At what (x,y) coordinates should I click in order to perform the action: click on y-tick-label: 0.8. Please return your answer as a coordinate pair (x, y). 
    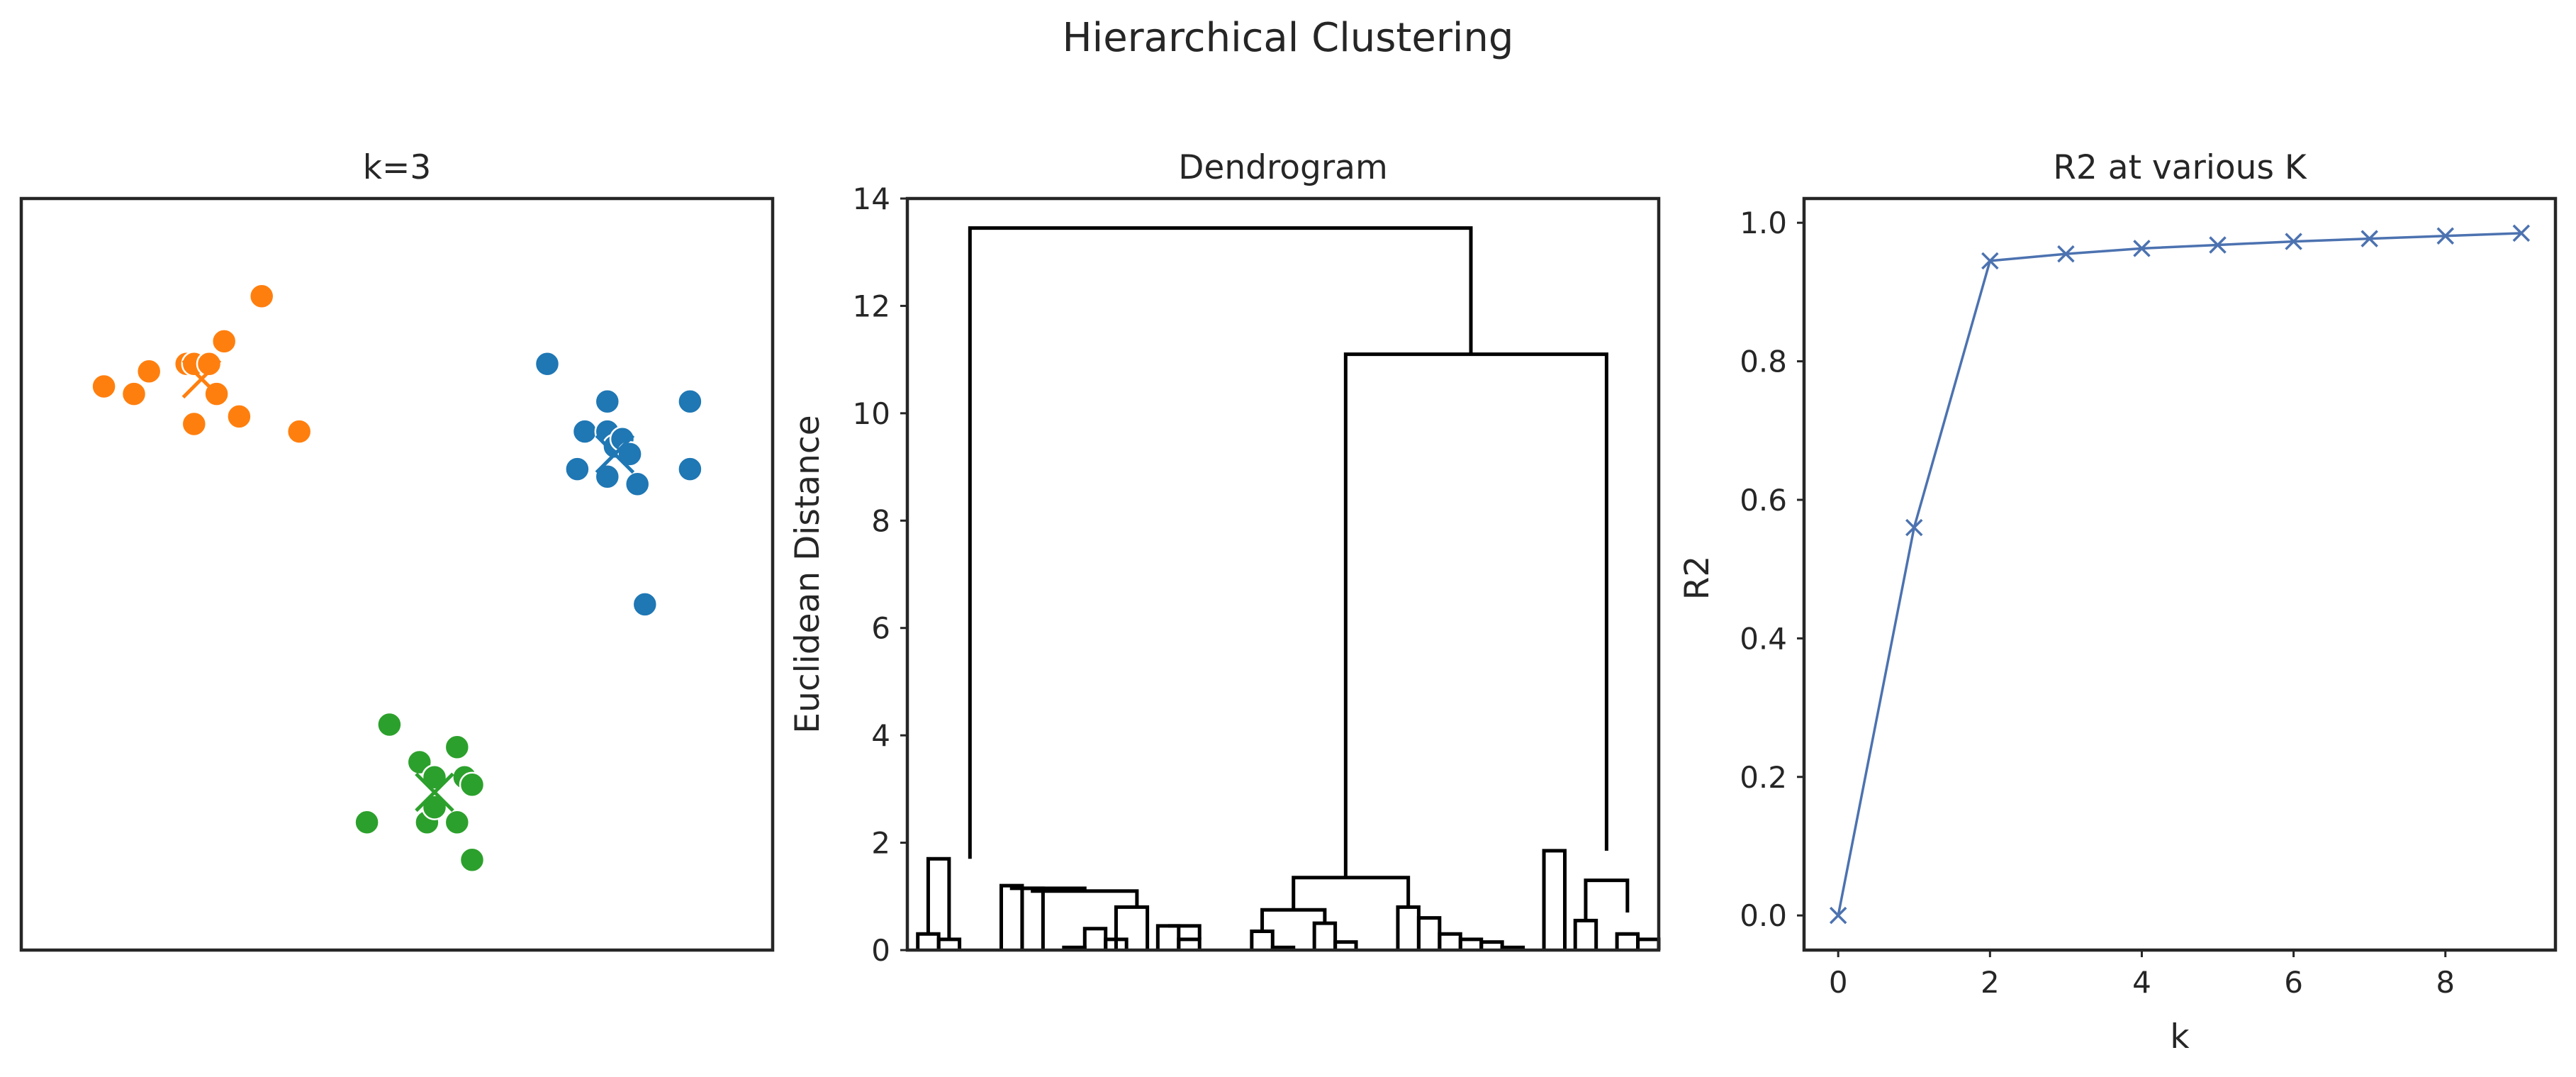
    Looking at the image, I should click on (1764, 362).